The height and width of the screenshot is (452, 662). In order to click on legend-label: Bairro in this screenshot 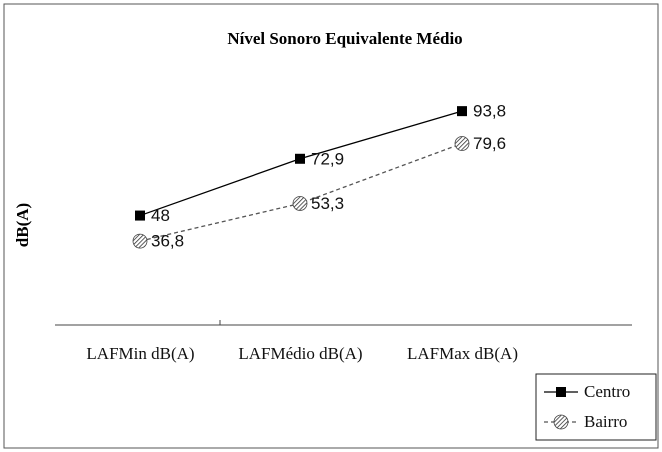, I will do `click(605, 421)`.